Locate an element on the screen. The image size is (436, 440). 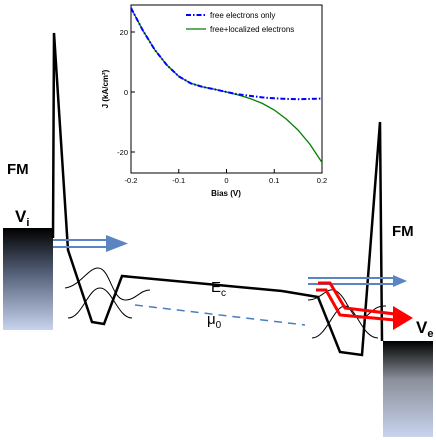
right-free-electron-arrow is located at coordinates (357, 281).